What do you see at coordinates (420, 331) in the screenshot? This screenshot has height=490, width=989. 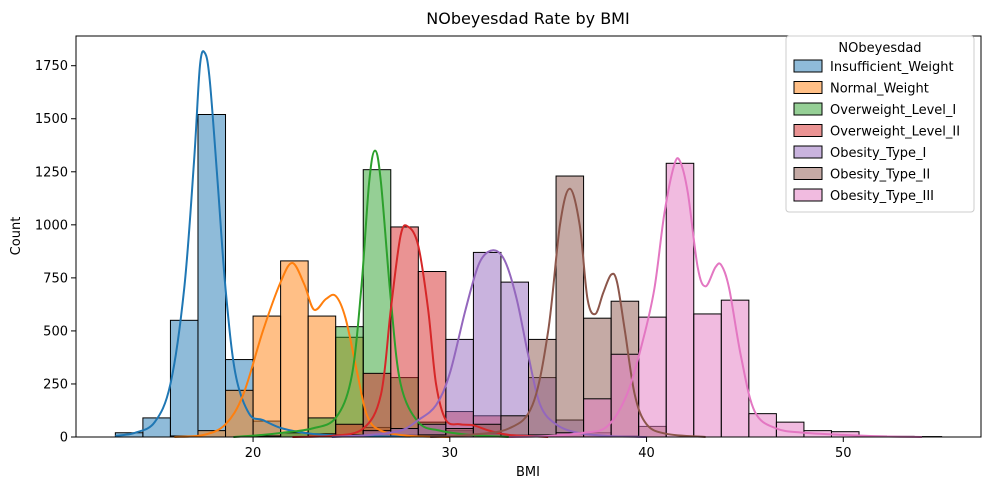 I see `kde-line-Overweight_Level_II` at bounding box center [420, 331].